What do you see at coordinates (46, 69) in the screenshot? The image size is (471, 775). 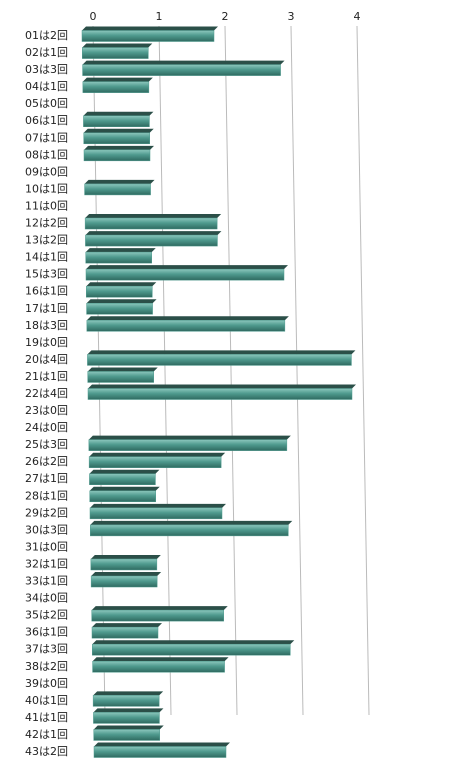 I see `y-tick-label: 03は3回` at bounding box center [46, 69].